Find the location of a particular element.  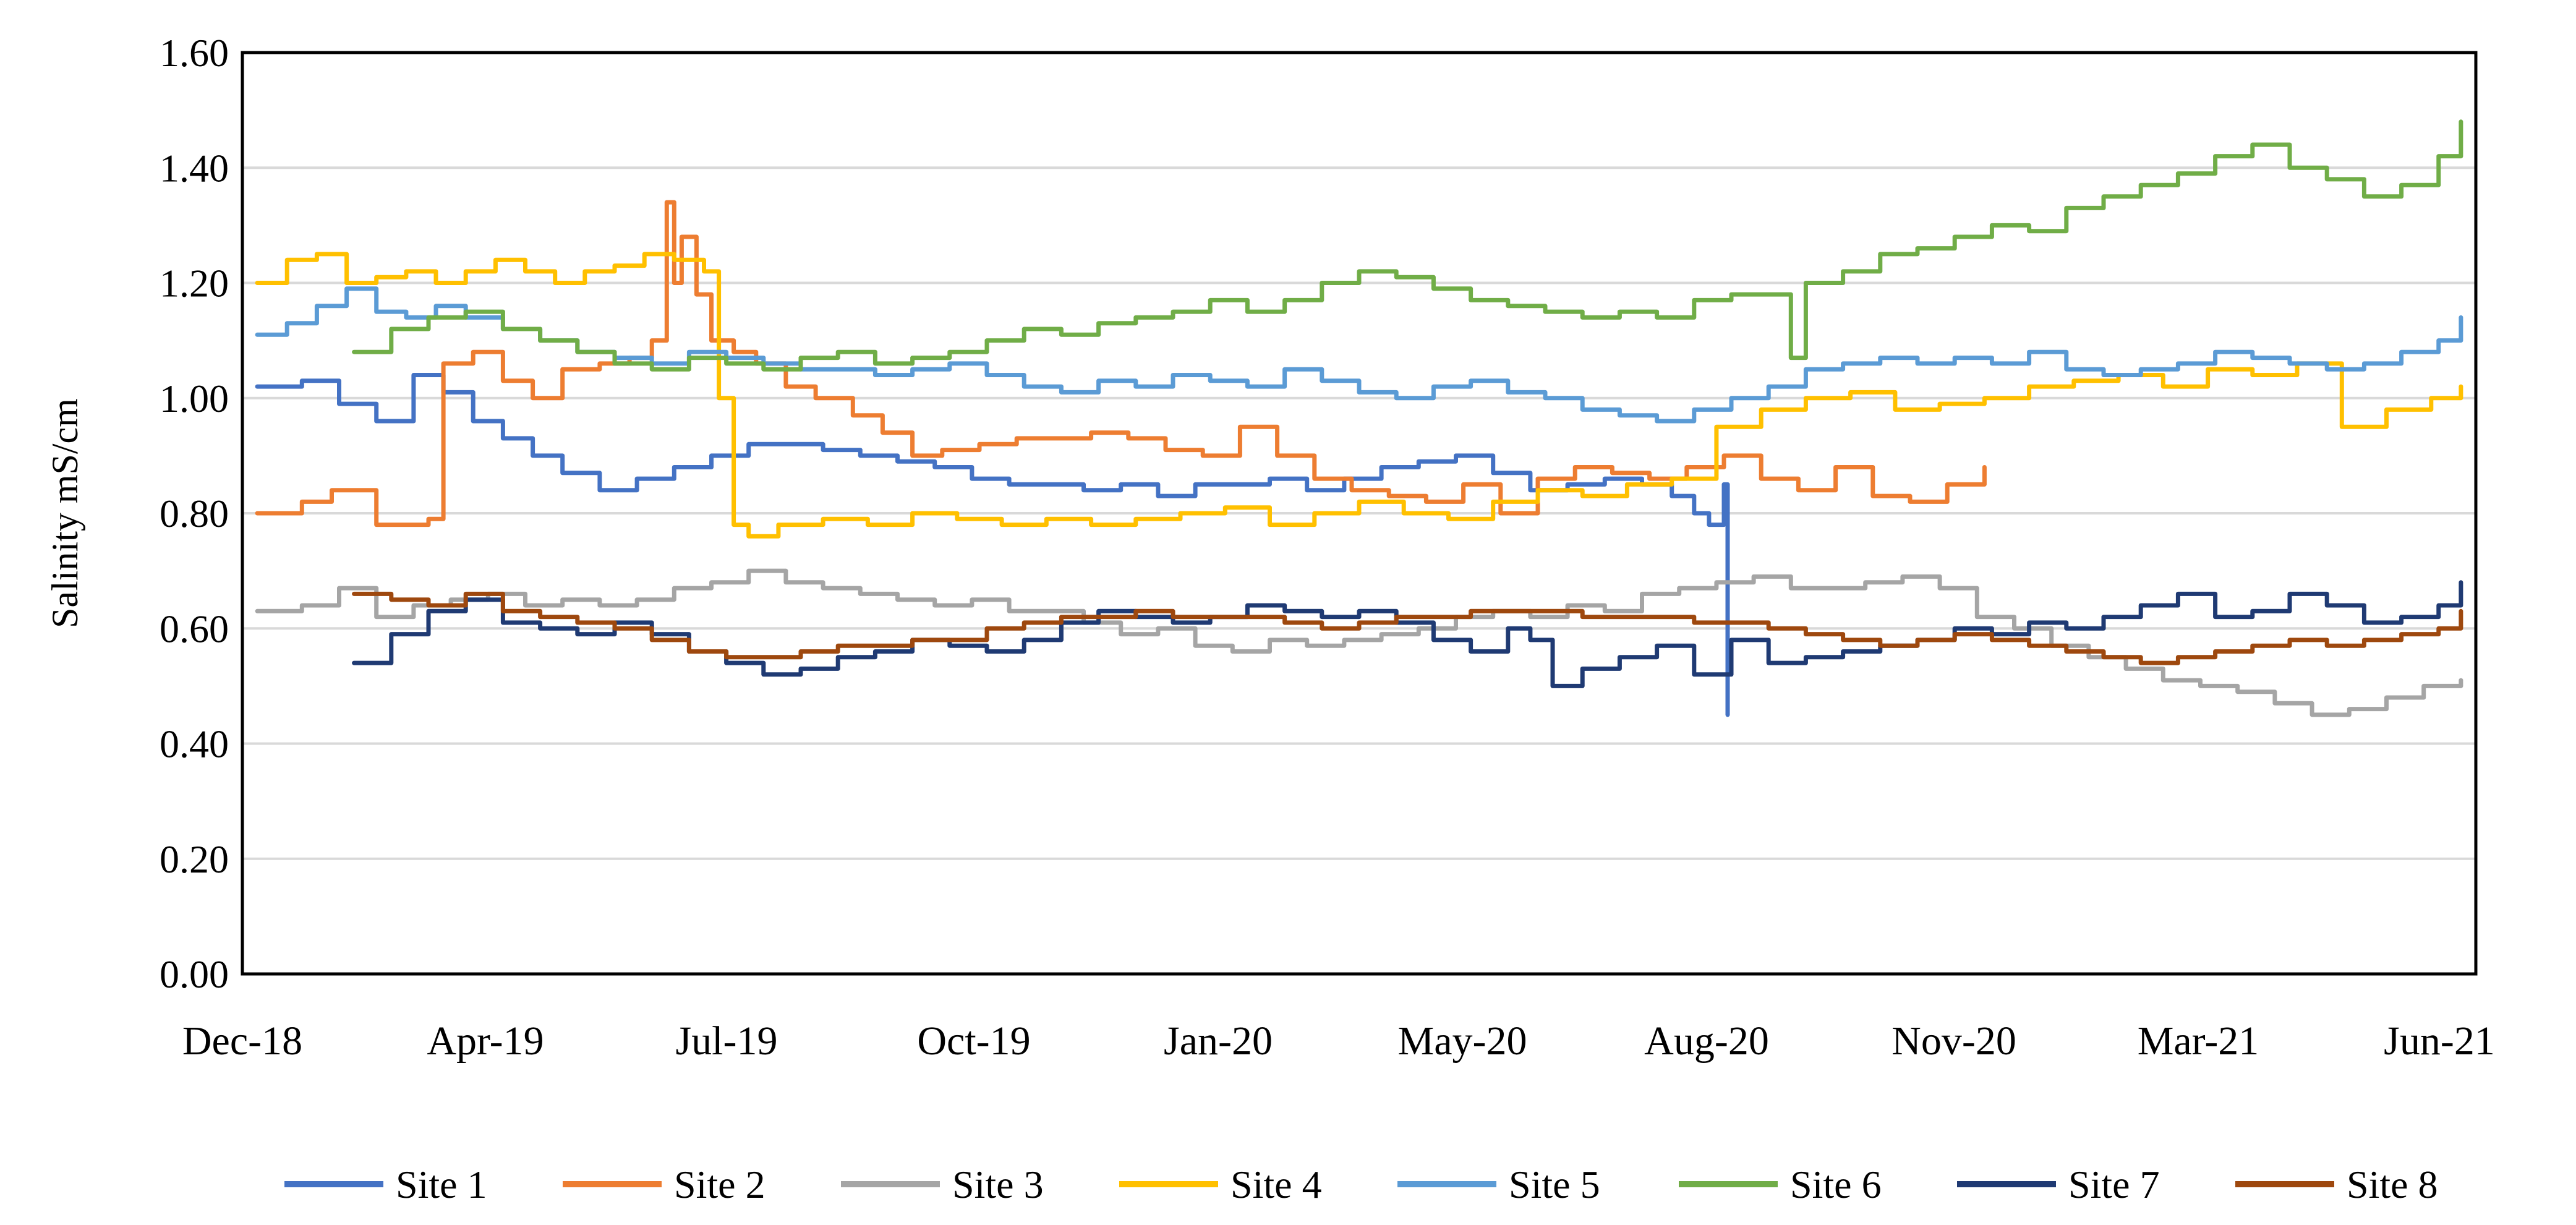

x-tick-label: Nov-20 is located at coordinates (1953, 1041).